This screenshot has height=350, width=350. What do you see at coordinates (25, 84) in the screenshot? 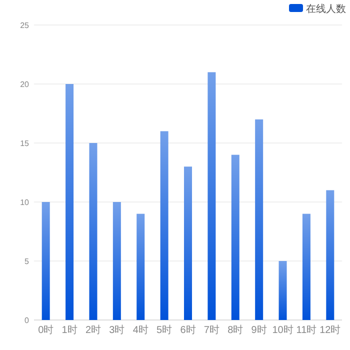
I see `y-tick-label: 20` at bounding box center [25, 84].